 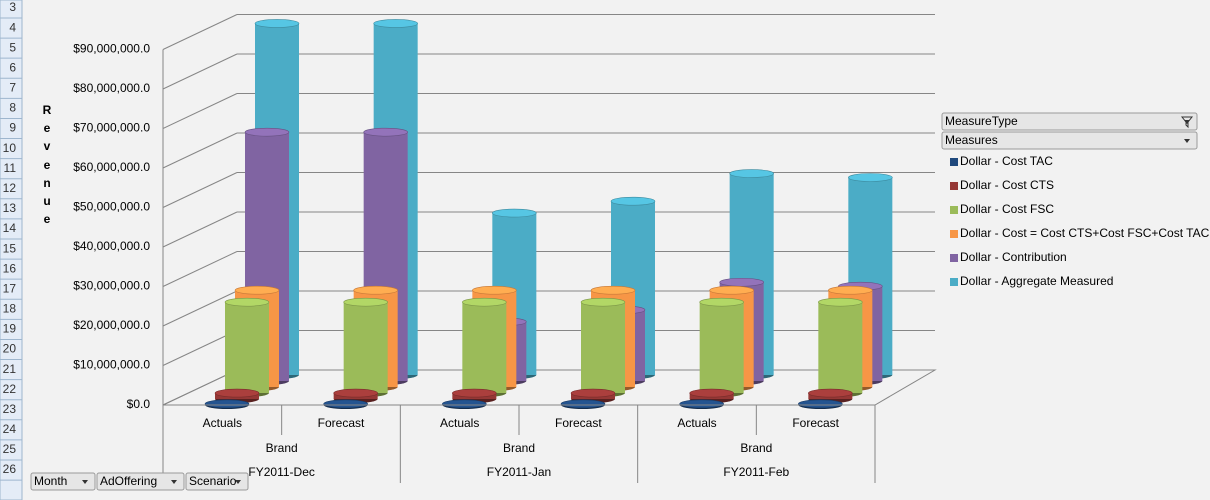 What do you see at coordinates (10, 268) in the screenshot?
I see `row-header: 16` at bounding box center [10, 268].